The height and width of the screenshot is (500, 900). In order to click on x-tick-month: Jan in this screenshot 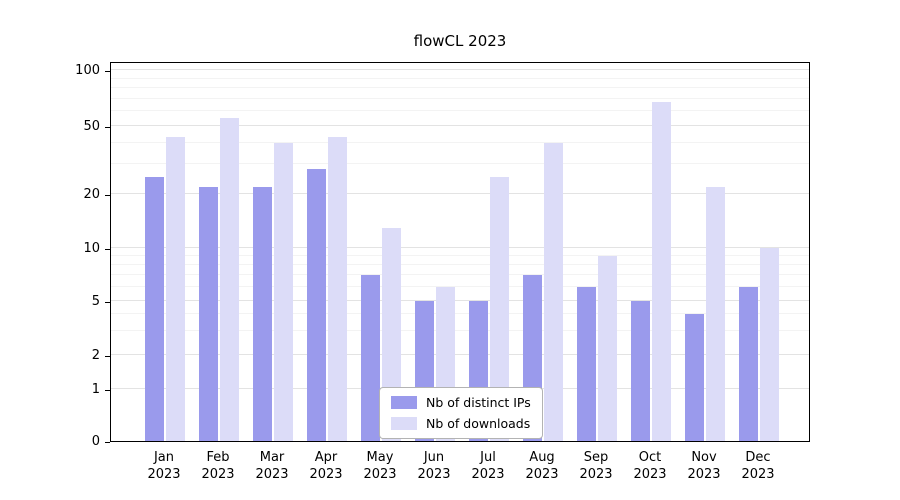, I will do `click(164, 457)`.